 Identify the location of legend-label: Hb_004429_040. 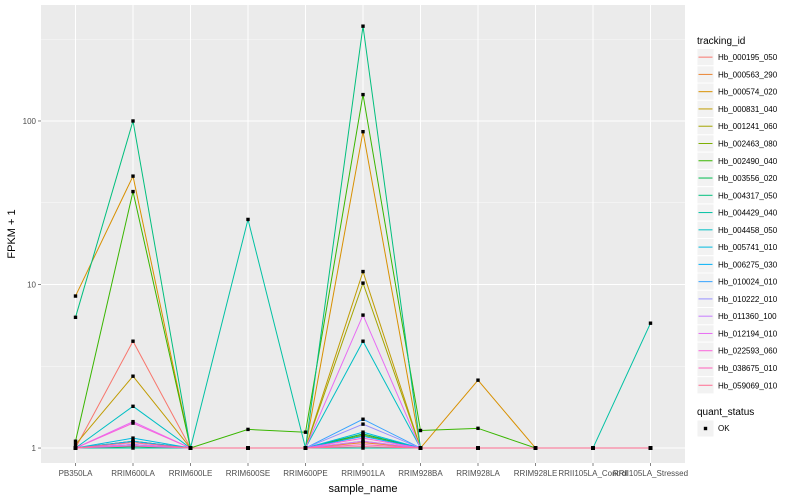
(748, 213).